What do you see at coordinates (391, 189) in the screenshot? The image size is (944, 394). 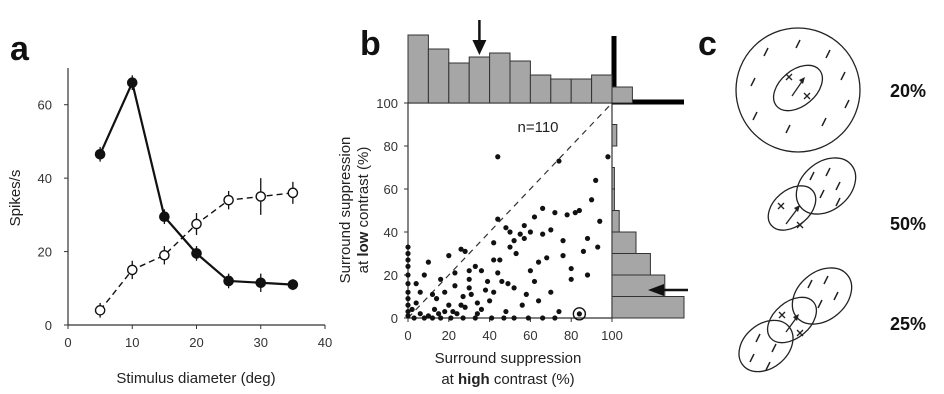 I see `panel-b-y-tick-label: 60` at bounding box center [391, 189].